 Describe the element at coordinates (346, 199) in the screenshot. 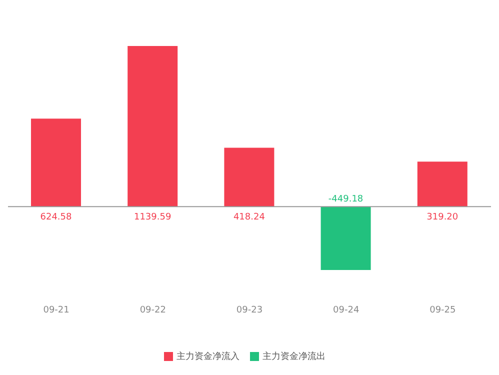

I see `data-label: -449.18` at that location.